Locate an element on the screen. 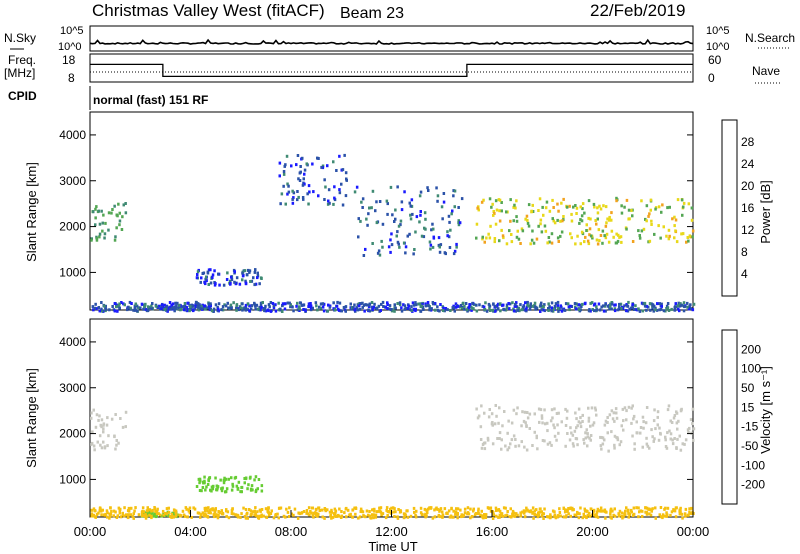  colorbar-tick-label: -15 is located at coordinates (750, 427).